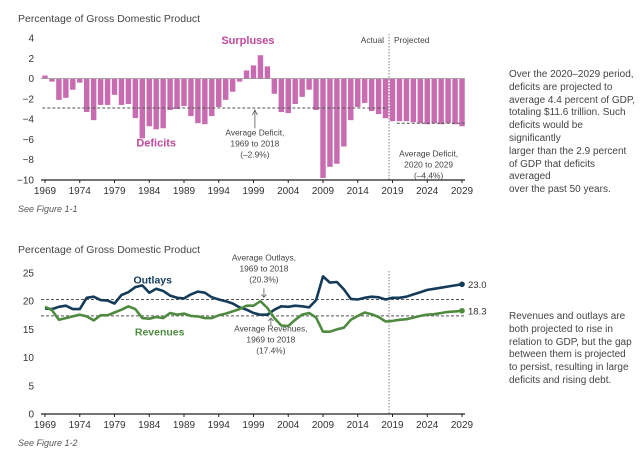 The image size is (640, 458). What do you see at coordinates (29, 120) in the screenshot?
I see `y-tick-label: −4` at bounding box center [29, 120].